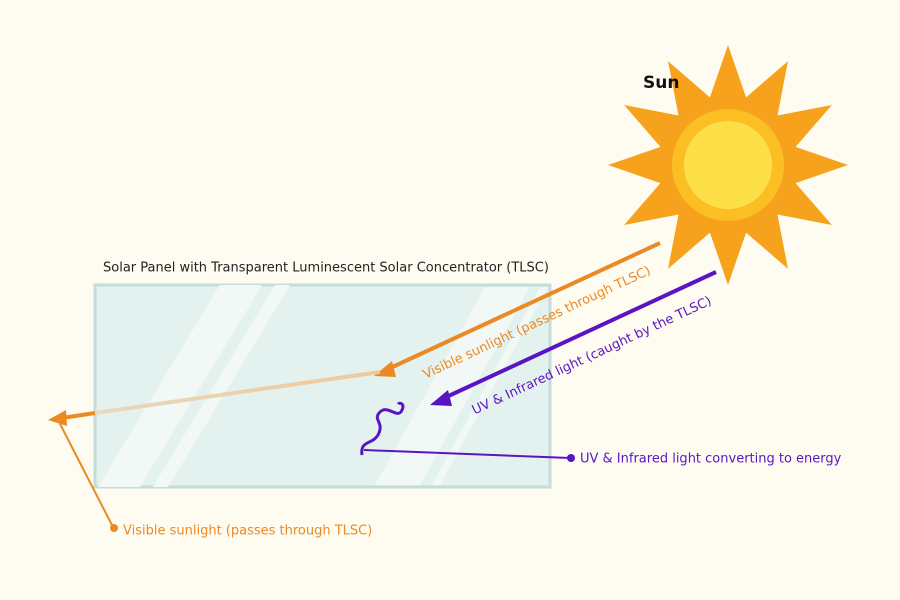 This screenshot has height=600, width=900. What do you see at coordinates (661, 83) in the screenshot?
I see `sun-label: Sun` at bounding box center [661, 83].